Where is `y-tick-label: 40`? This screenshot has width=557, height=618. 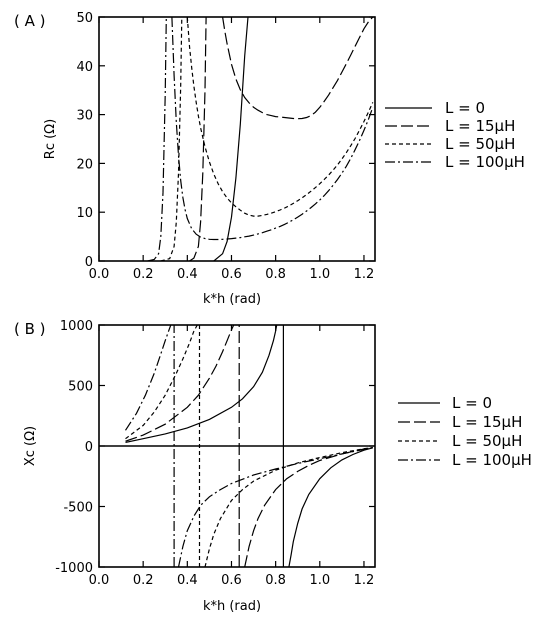
y-tick-label: 40 is located at coordinates (84, 67).